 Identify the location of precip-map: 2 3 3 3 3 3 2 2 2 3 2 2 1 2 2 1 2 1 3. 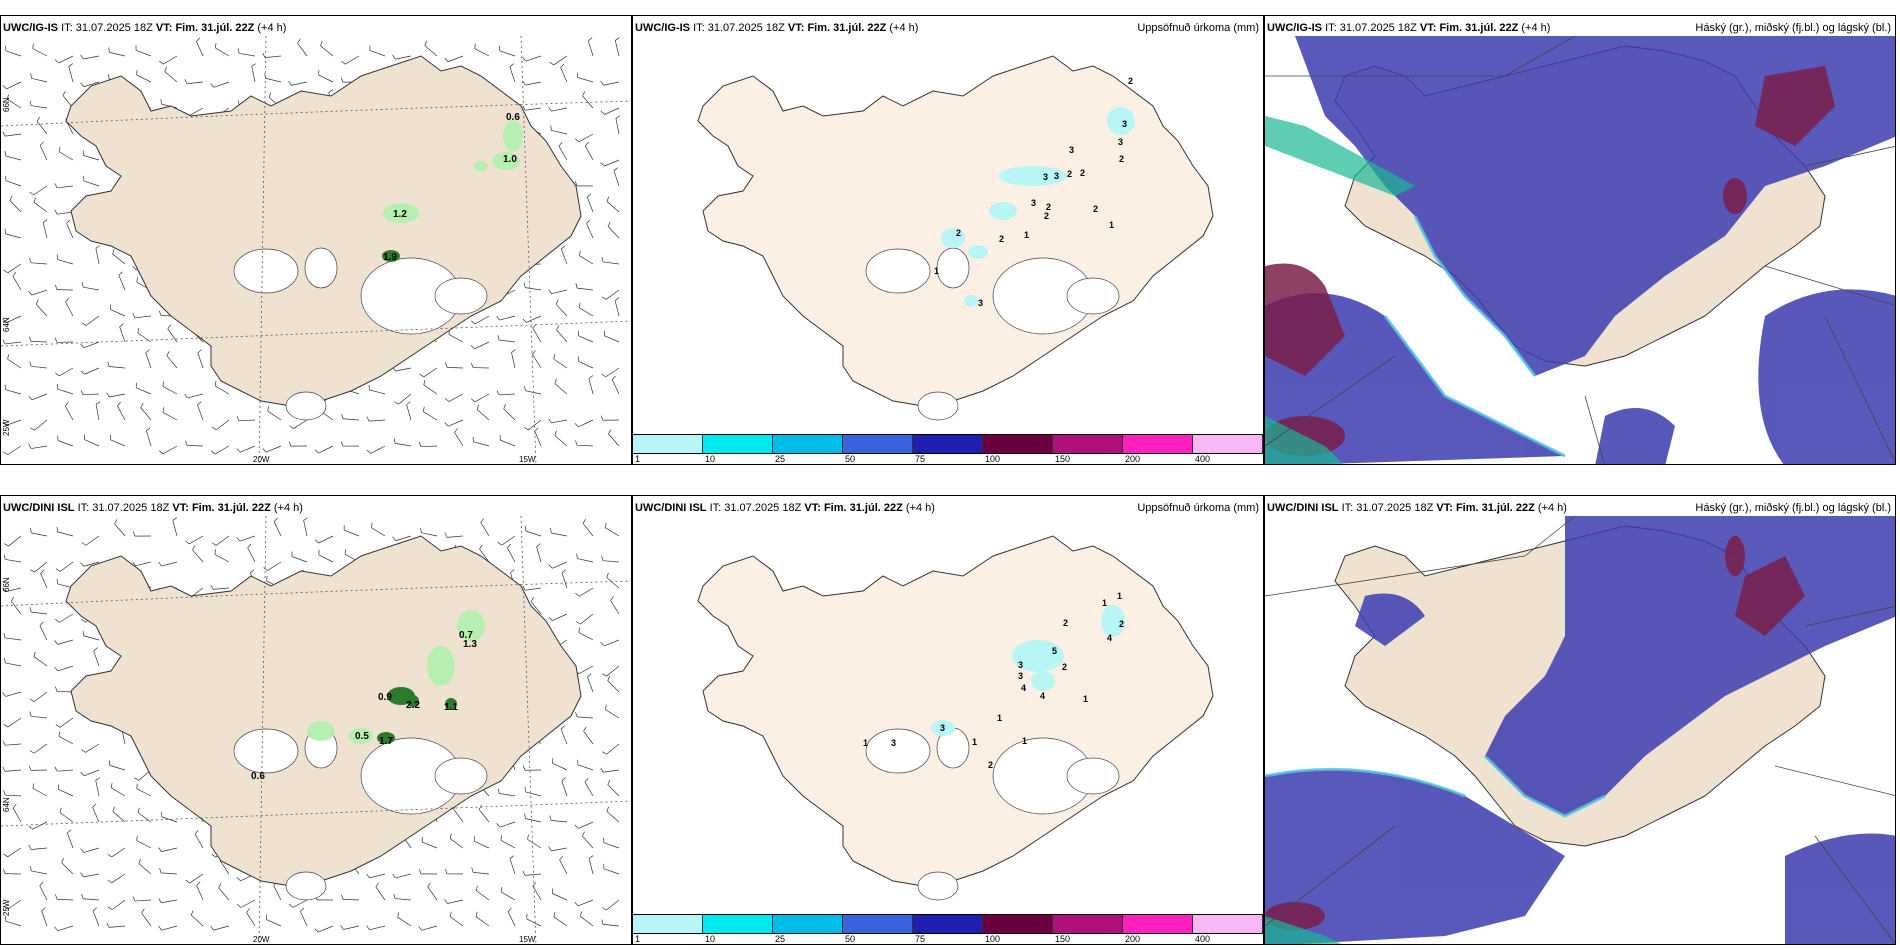
(955, 238).